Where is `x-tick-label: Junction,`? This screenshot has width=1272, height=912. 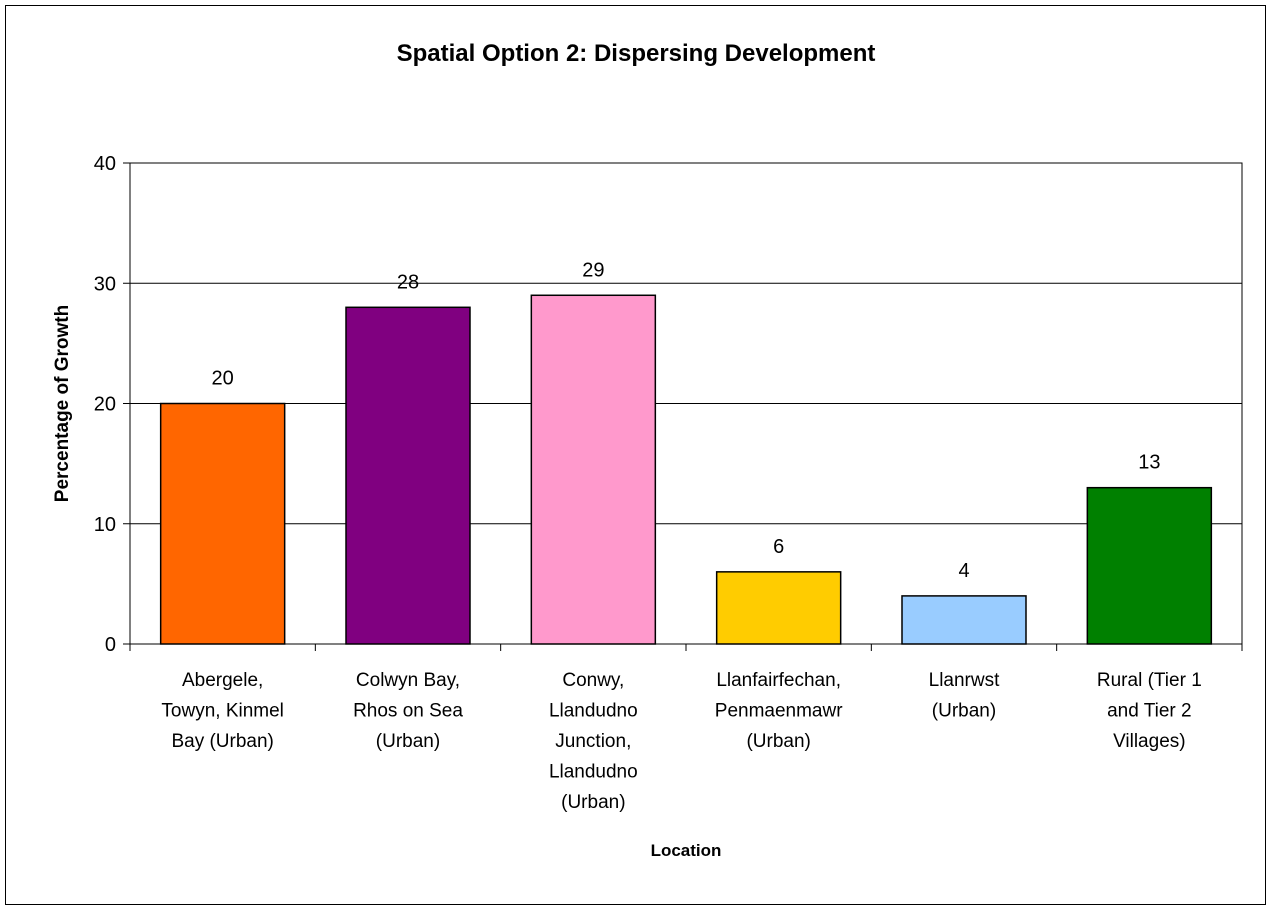
x-tick-label: Junction, is located at coordinates (593, 741).